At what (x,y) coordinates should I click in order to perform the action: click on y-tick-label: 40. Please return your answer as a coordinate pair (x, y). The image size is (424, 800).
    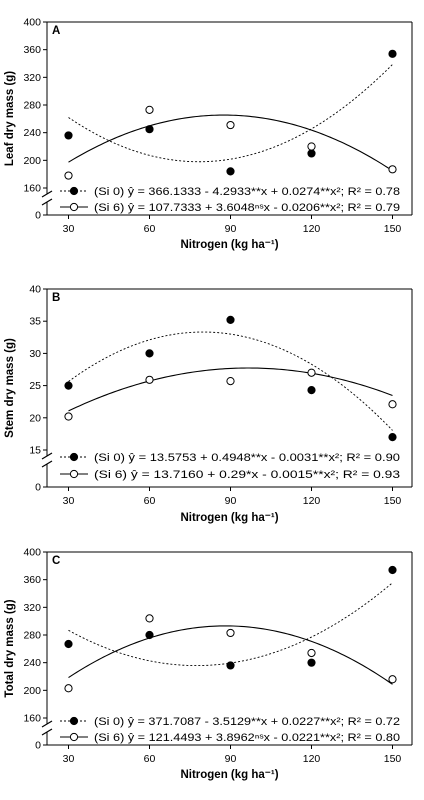
    Looking at the image, I should click on (35, 290).